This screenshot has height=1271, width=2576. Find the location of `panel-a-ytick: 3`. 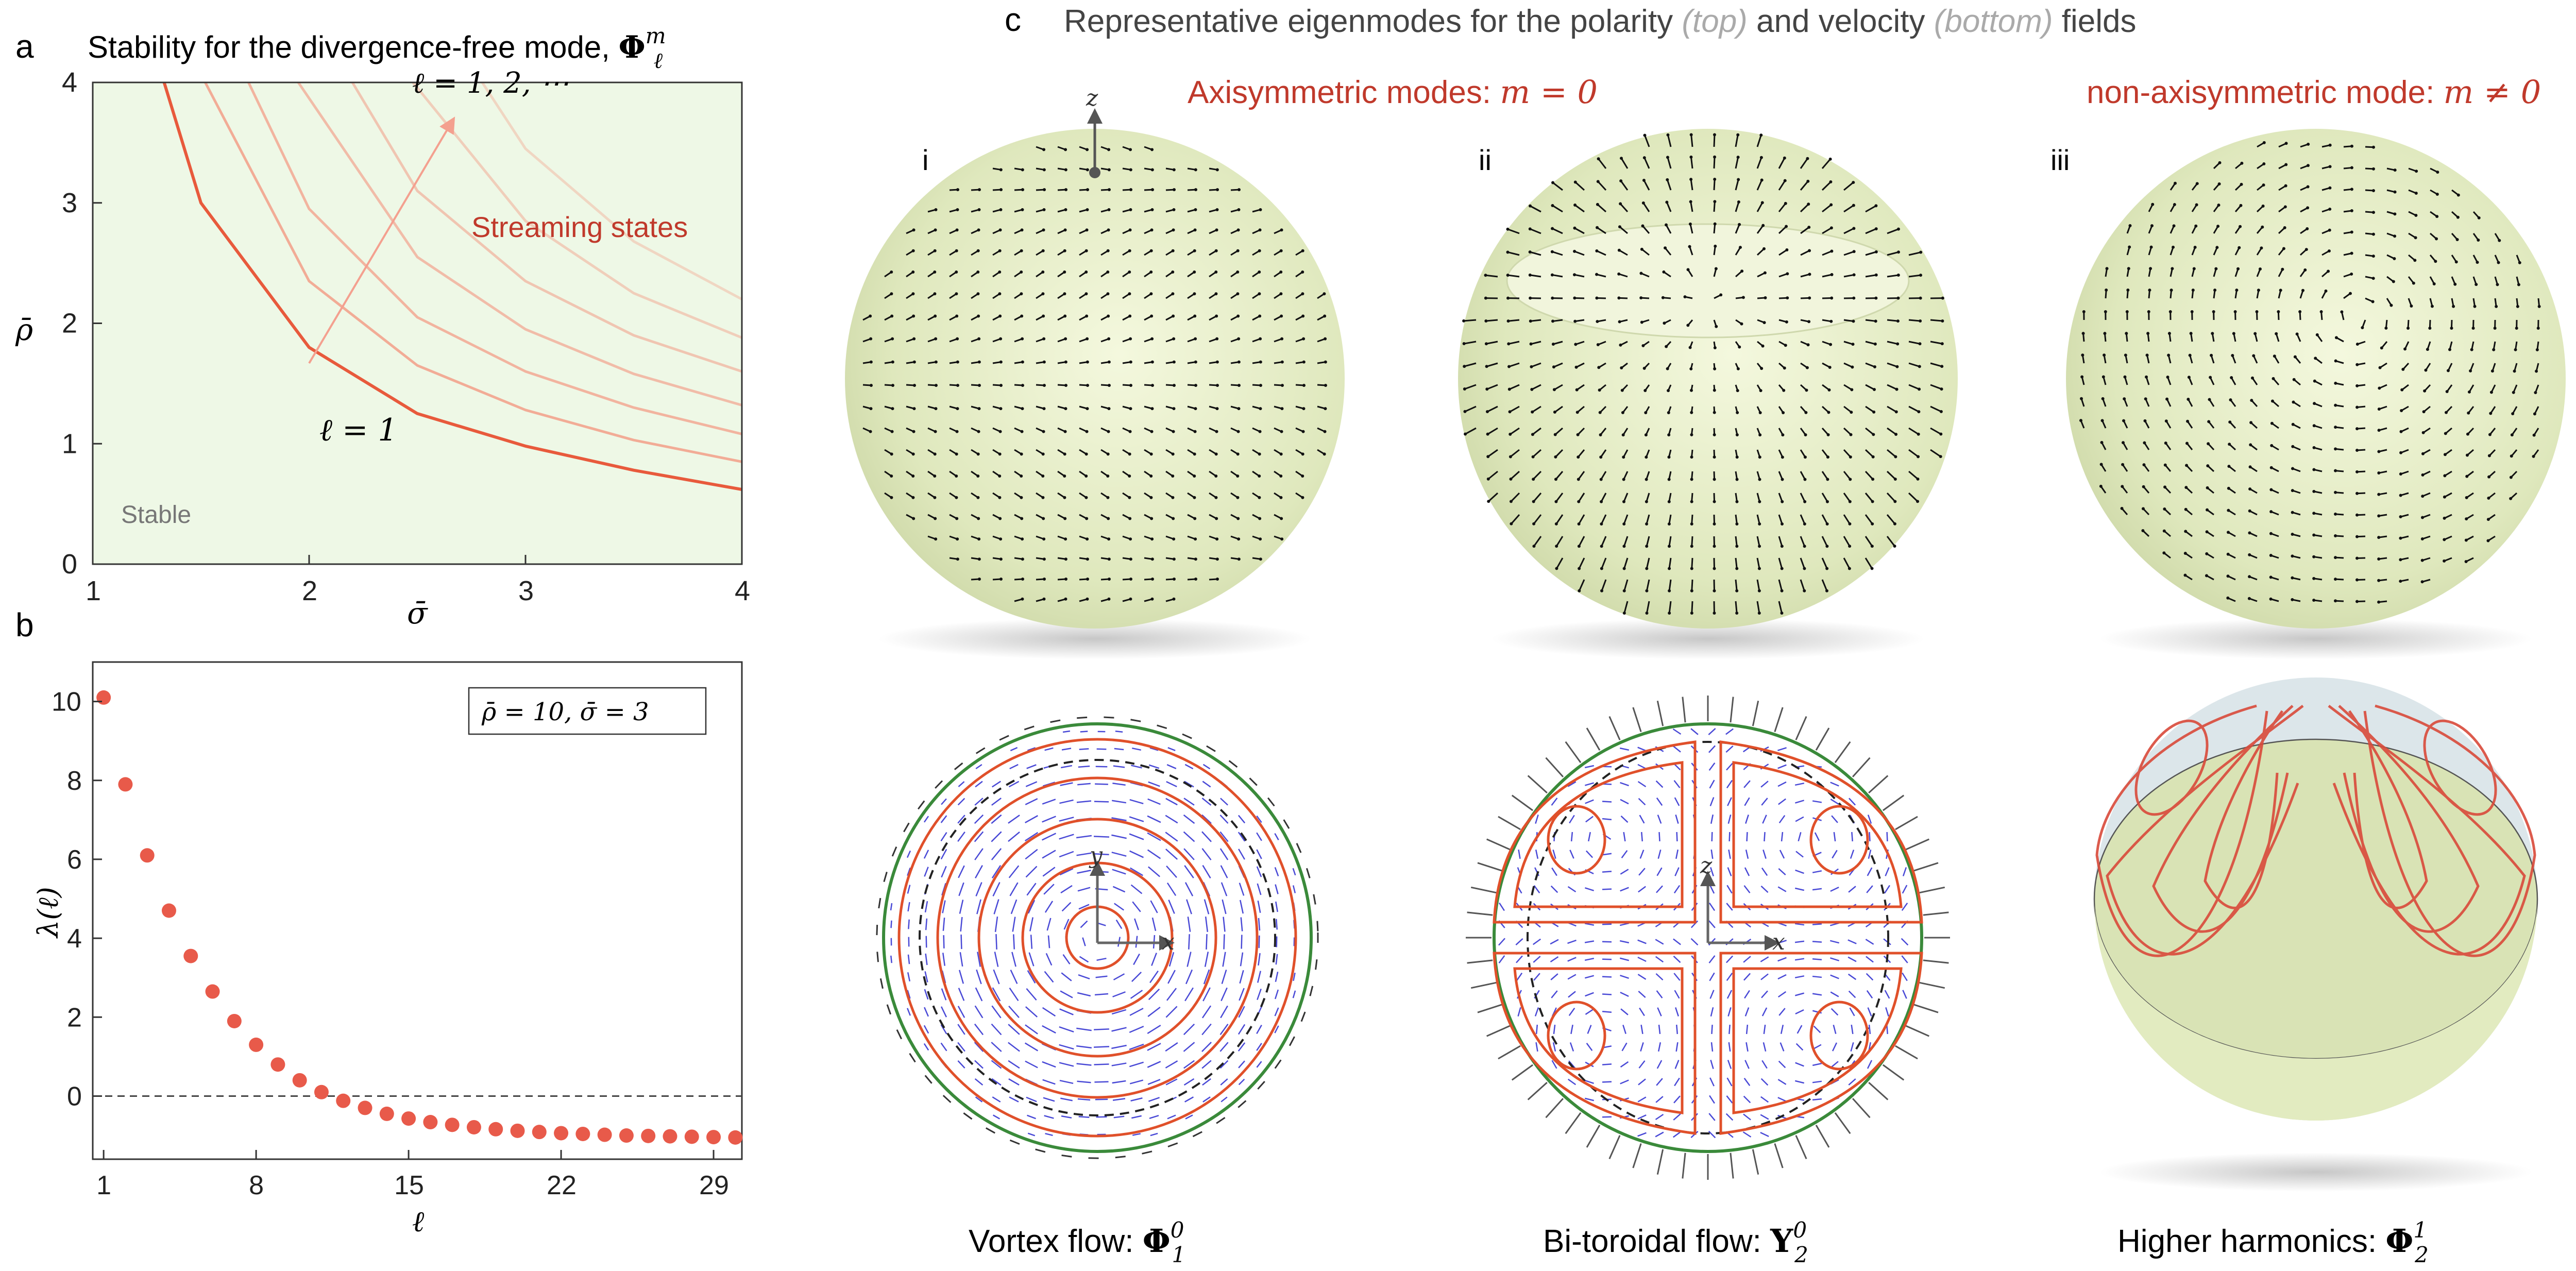

panel-a-ytick: 3 is located at coordinates (69, 203).